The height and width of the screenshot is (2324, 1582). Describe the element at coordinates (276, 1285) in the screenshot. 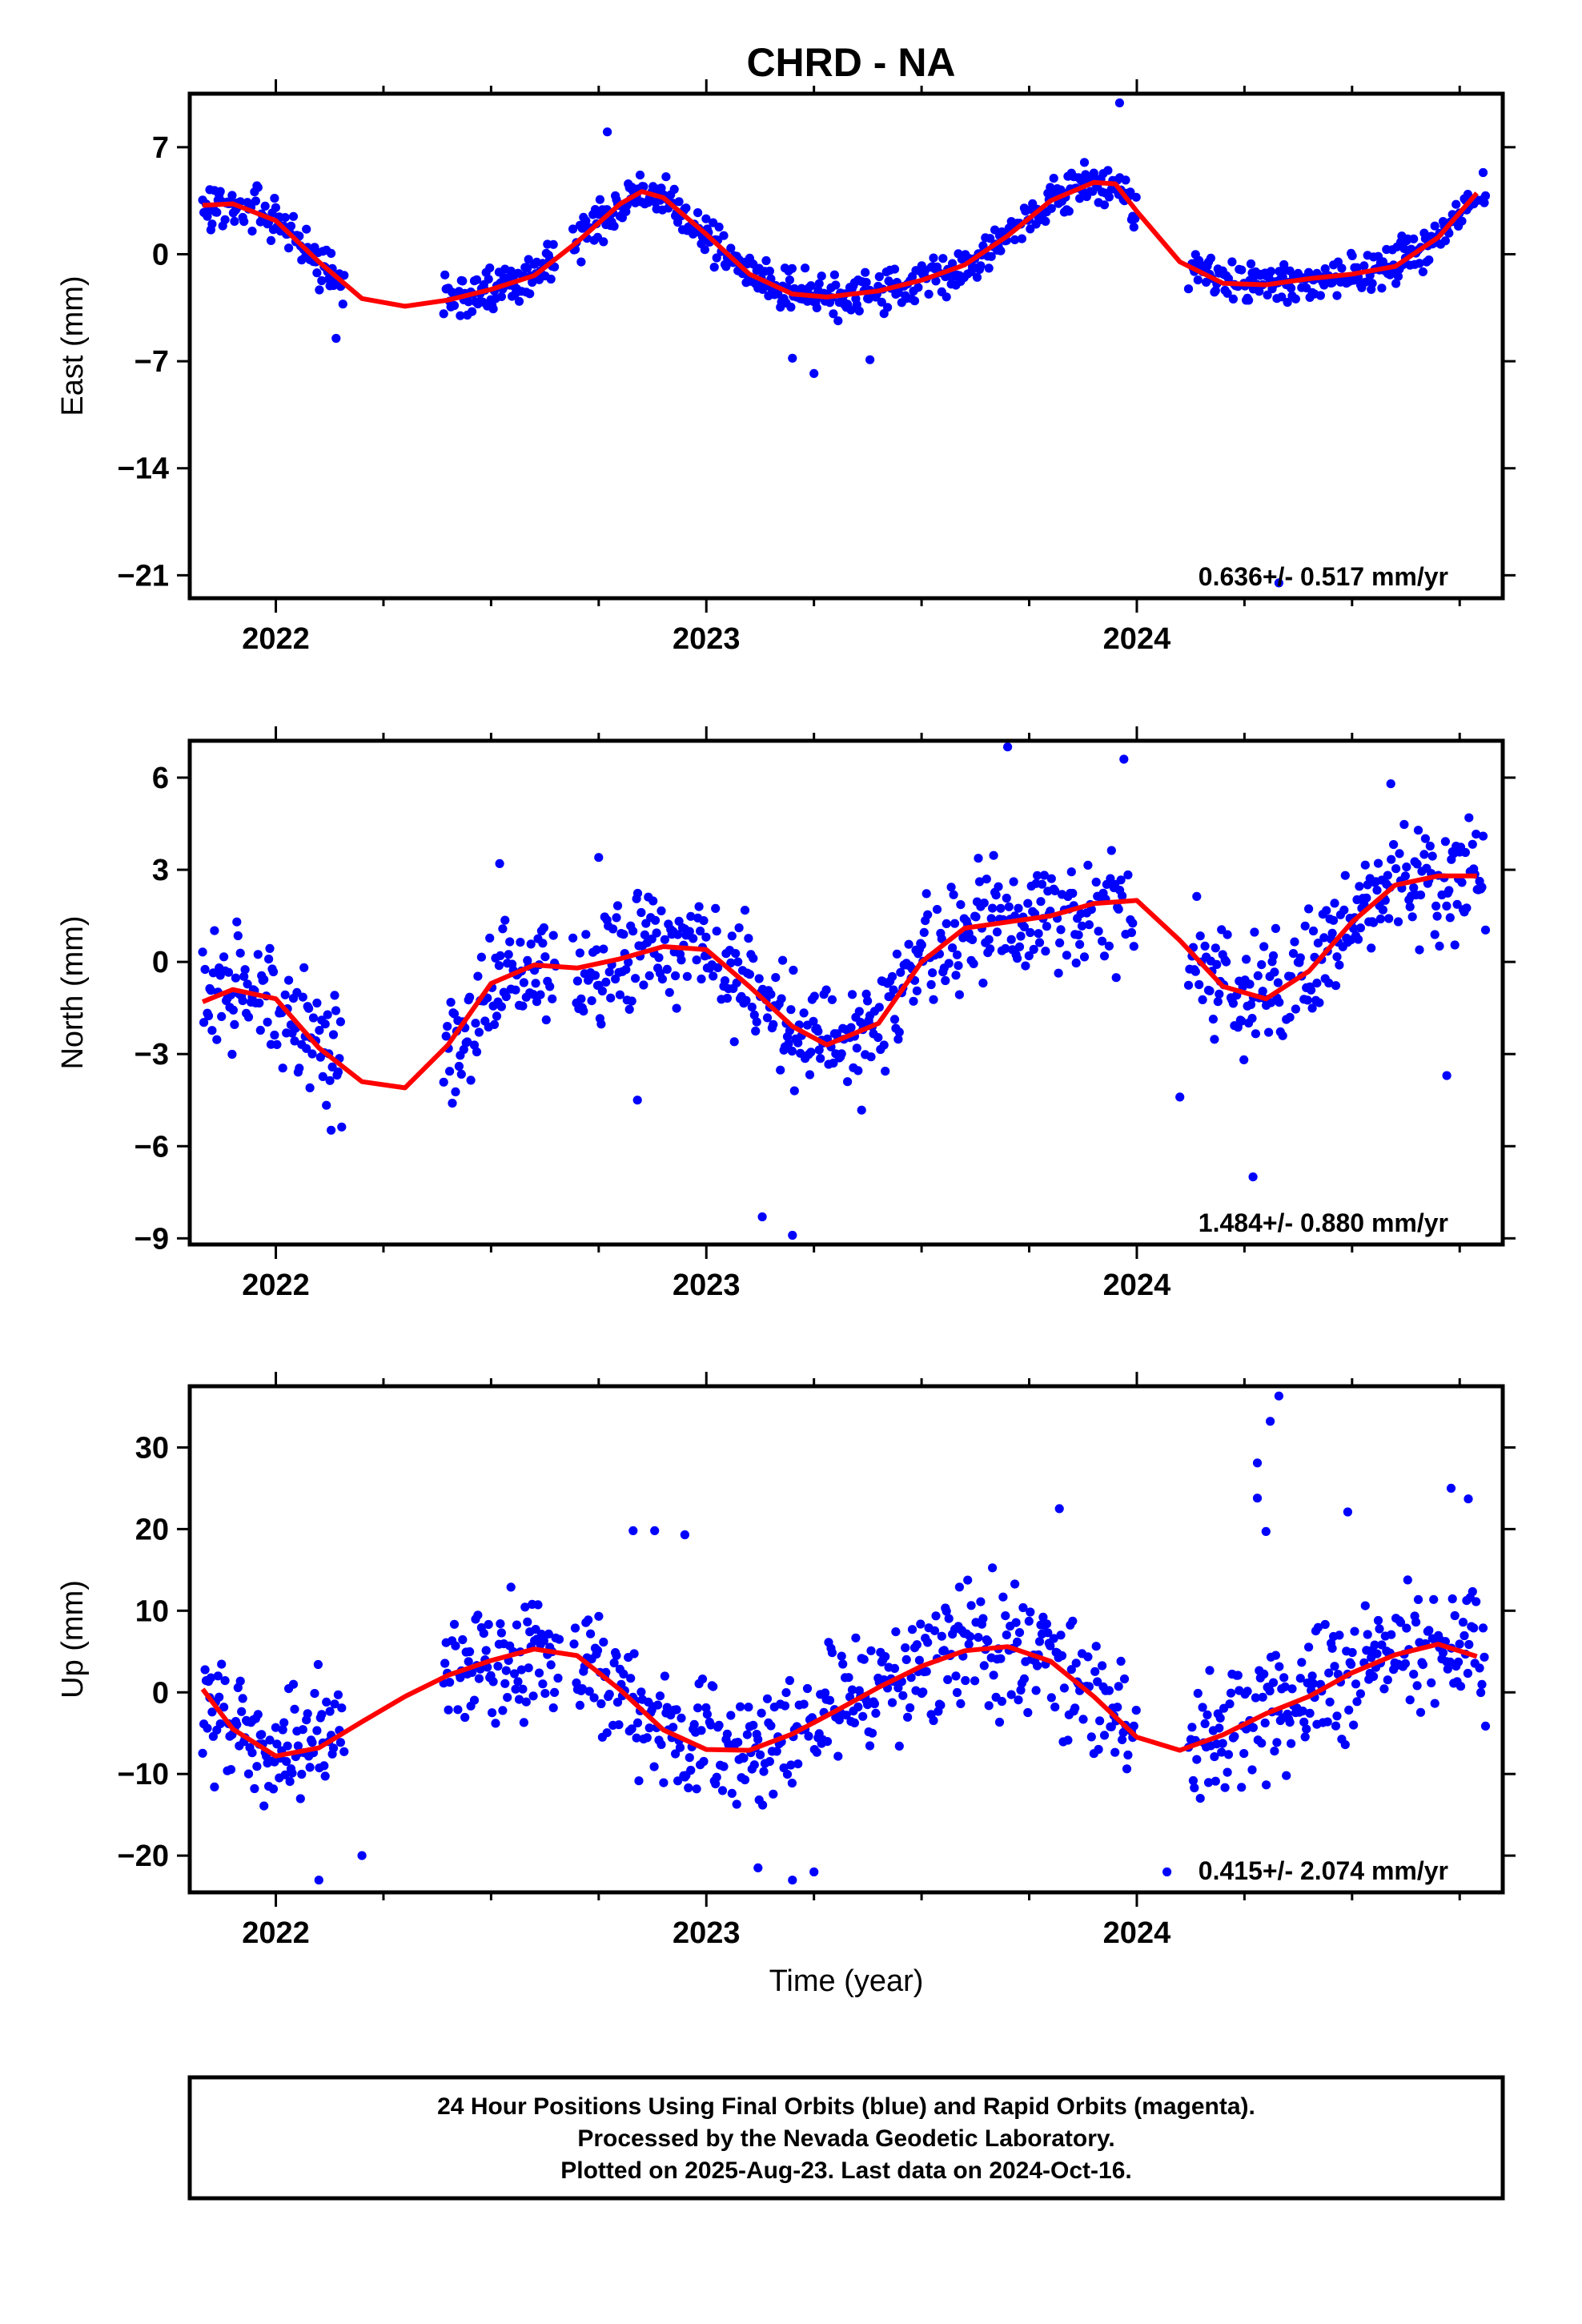

I see `north-x-tick-label: 2022` at that location.